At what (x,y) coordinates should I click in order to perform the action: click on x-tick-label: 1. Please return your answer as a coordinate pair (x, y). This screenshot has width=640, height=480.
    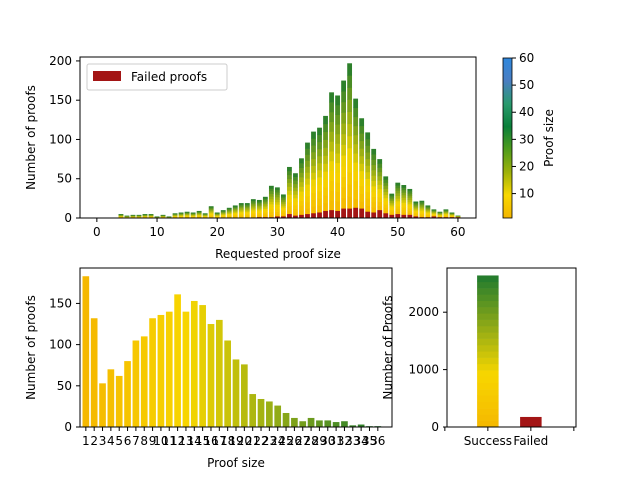
    Looking at the image, I should click on (86, 441).